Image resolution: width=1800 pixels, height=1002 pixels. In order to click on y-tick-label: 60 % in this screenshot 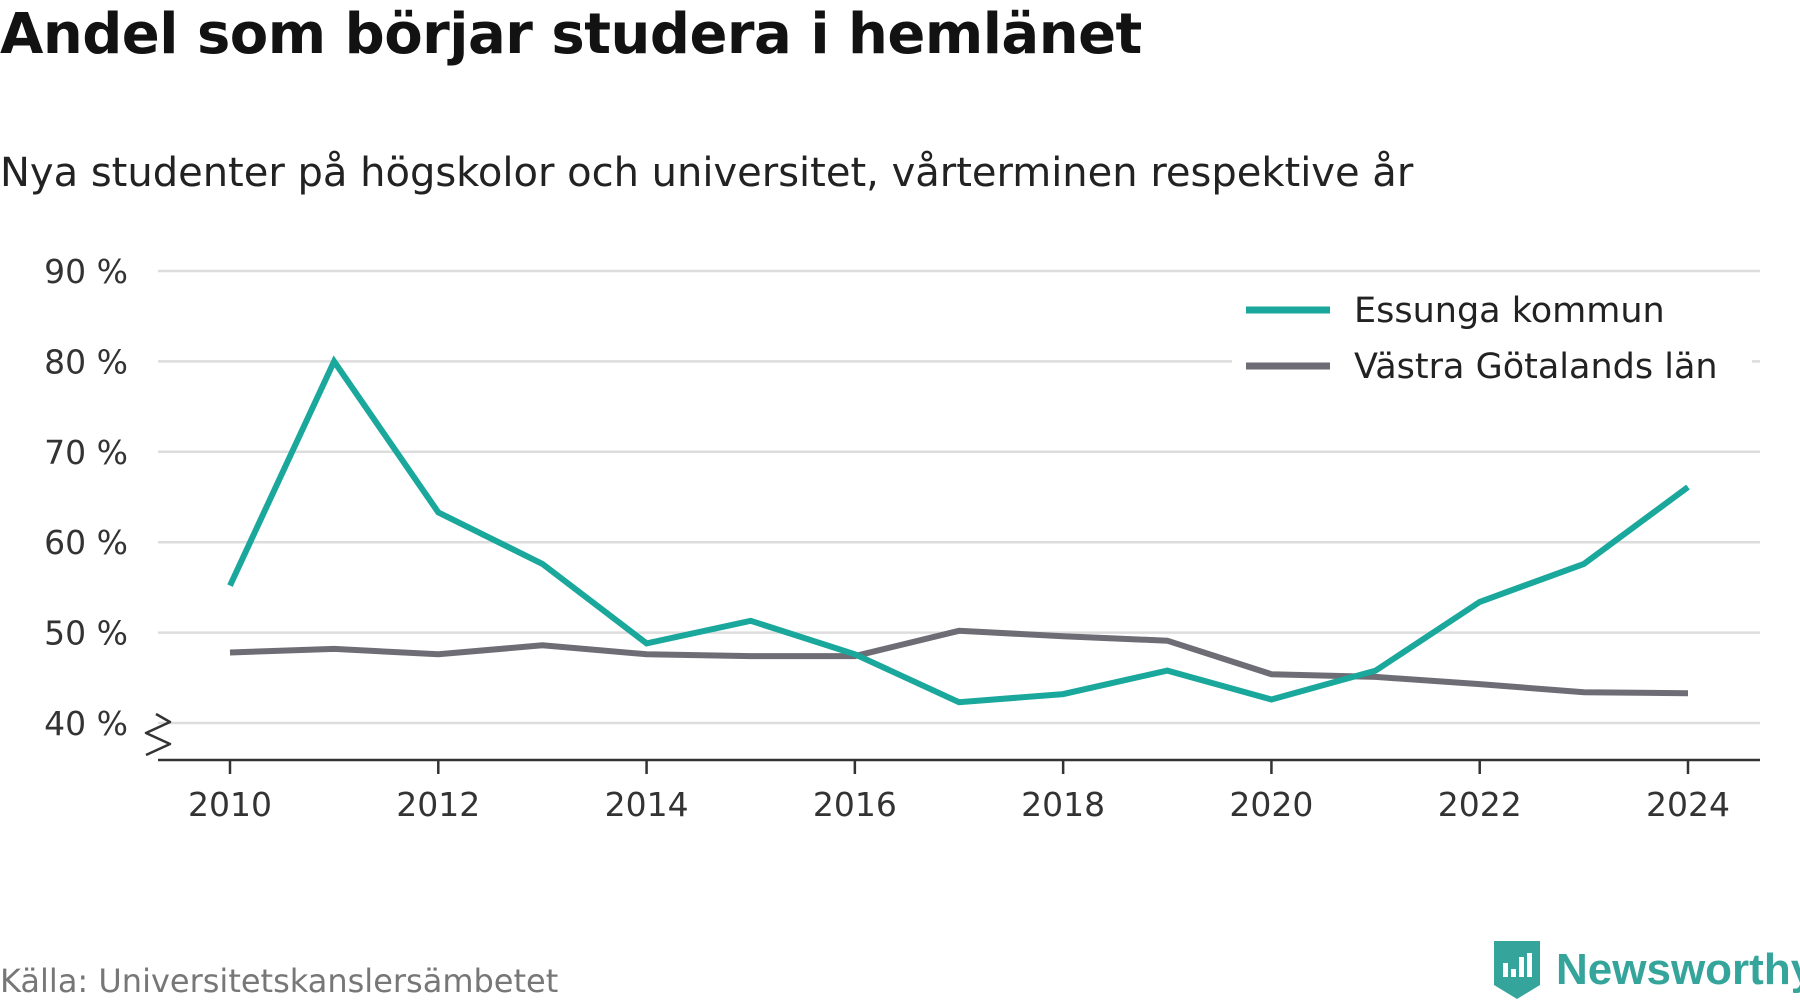, I will do `click(86, 542)`.